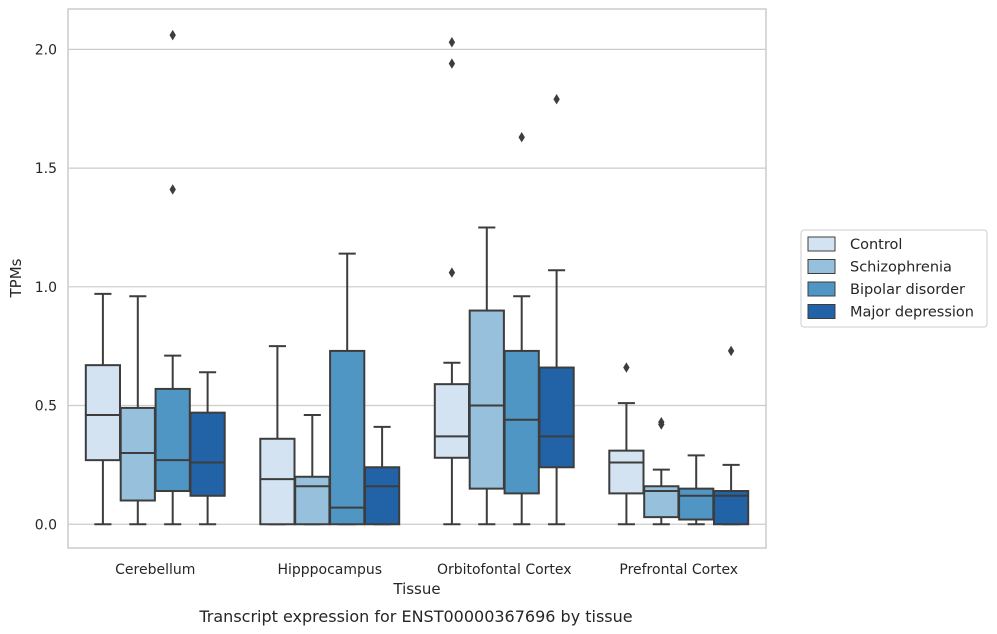  What do you see at coordinates (46, 50) in the screenshot?
I see `y-tick-label: 2.0` at bounding box center [46, 50].